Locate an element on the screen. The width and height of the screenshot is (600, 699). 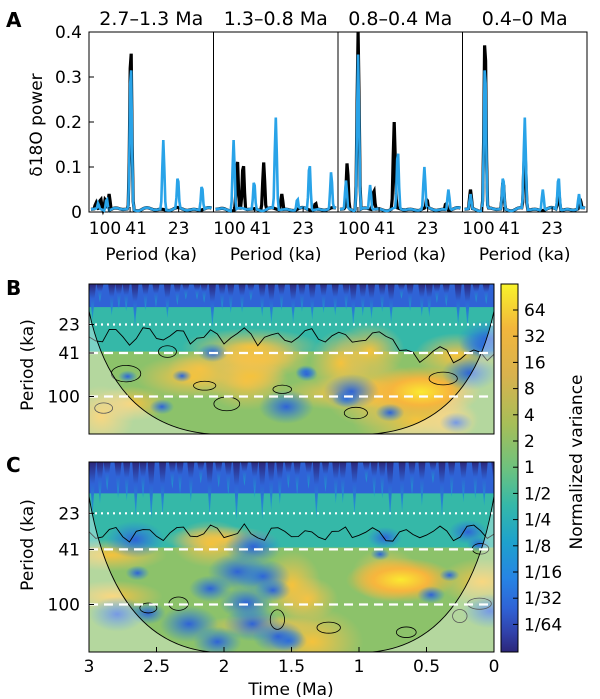
panel-a-ytick-label: 0.2 is located at coordinates (68, 123).